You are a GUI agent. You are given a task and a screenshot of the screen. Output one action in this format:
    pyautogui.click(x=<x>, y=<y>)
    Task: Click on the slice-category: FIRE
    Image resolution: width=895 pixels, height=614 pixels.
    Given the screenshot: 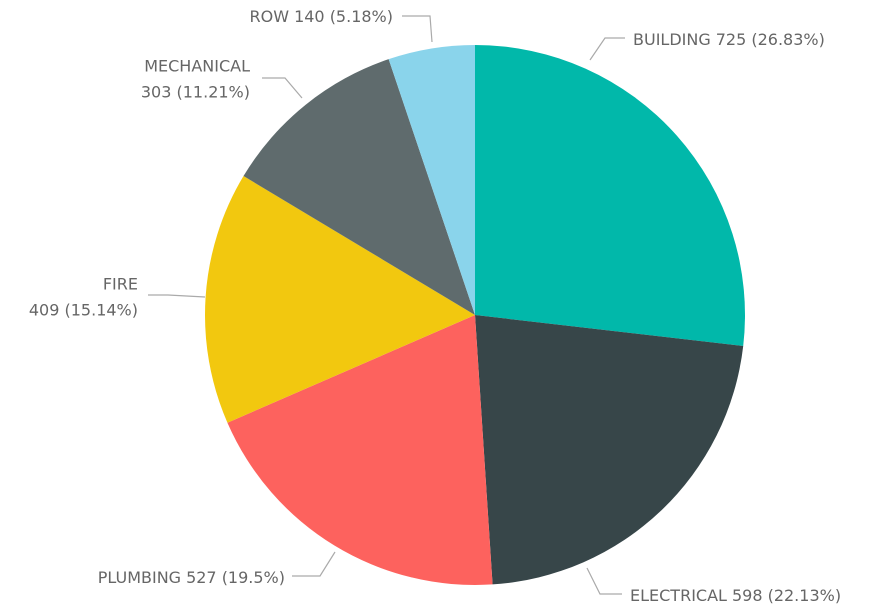 What is the action you would take?
    pyautogui.click(x=120, y=284)
    